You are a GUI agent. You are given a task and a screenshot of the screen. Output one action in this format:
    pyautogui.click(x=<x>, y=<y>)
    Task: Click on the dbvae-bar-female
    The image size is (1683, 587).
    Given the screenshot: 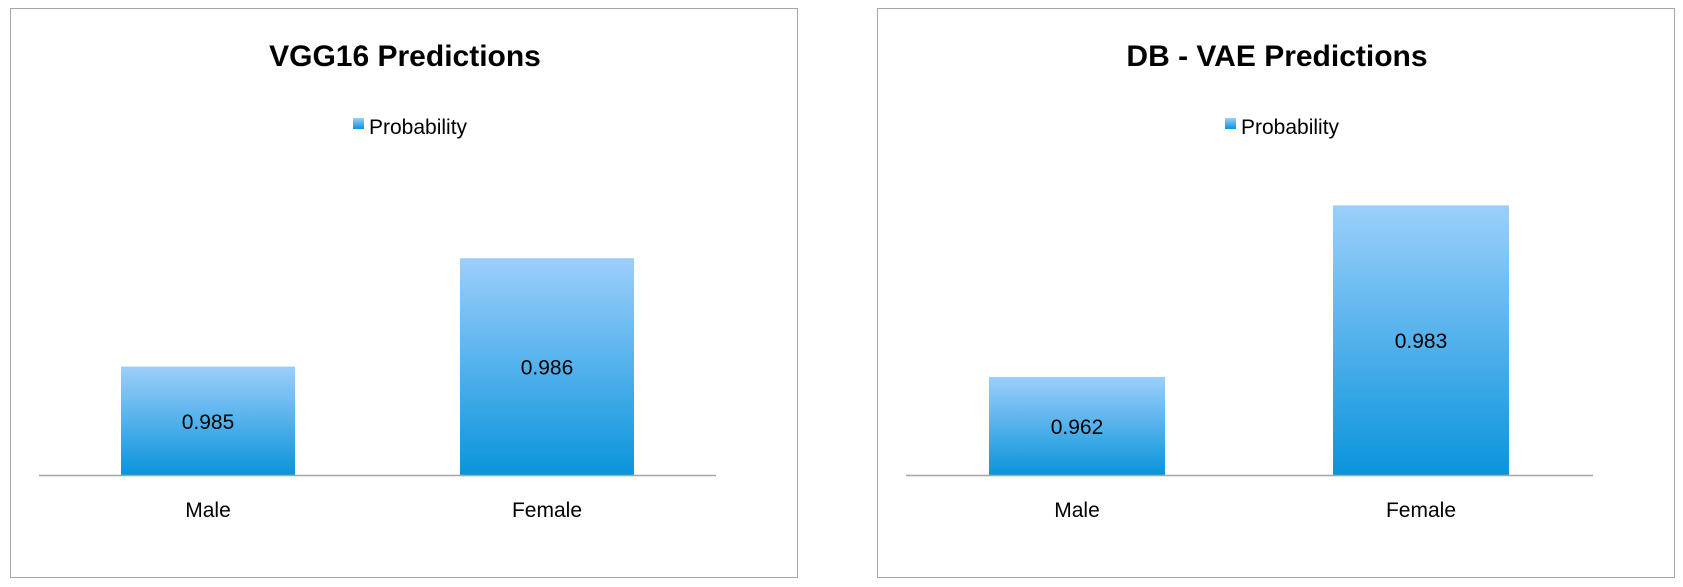 What is the action you would take?
    pyautogui.click(x=1421, y=340)
    